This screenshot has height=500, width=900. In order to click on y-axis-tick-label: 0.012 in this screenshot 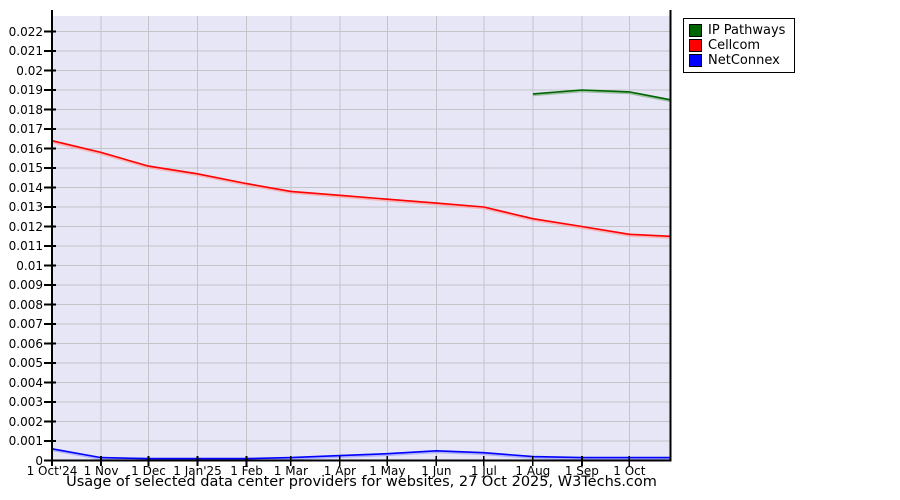, I will do `click(25, 226)`.